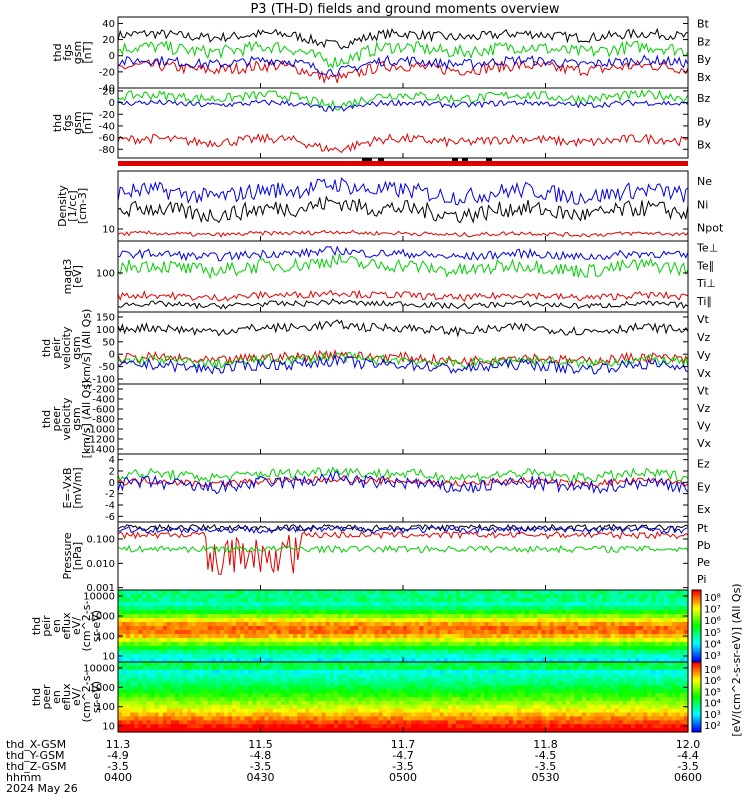  What do you see at coordinates (108, 40) in the screenshot?
I see `y-tick-label: 20` at bounding box center [108, 40].